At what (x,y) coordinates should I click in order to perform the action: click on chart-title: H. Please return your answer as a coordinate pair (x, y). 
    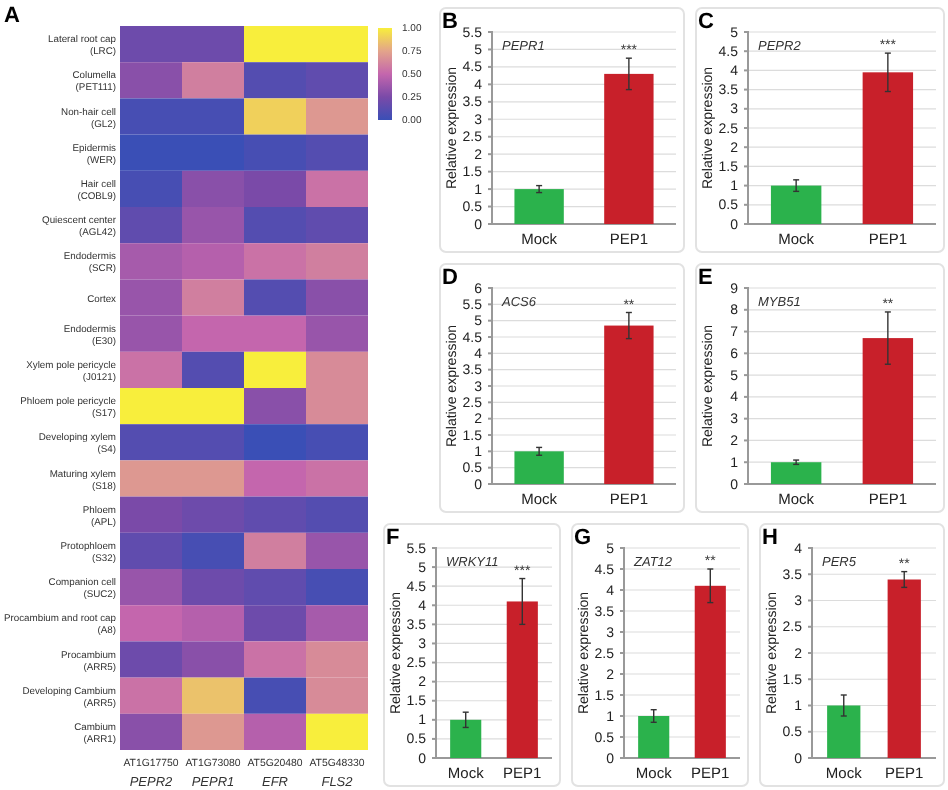
    Looking at the image, I should click on (770, 538).